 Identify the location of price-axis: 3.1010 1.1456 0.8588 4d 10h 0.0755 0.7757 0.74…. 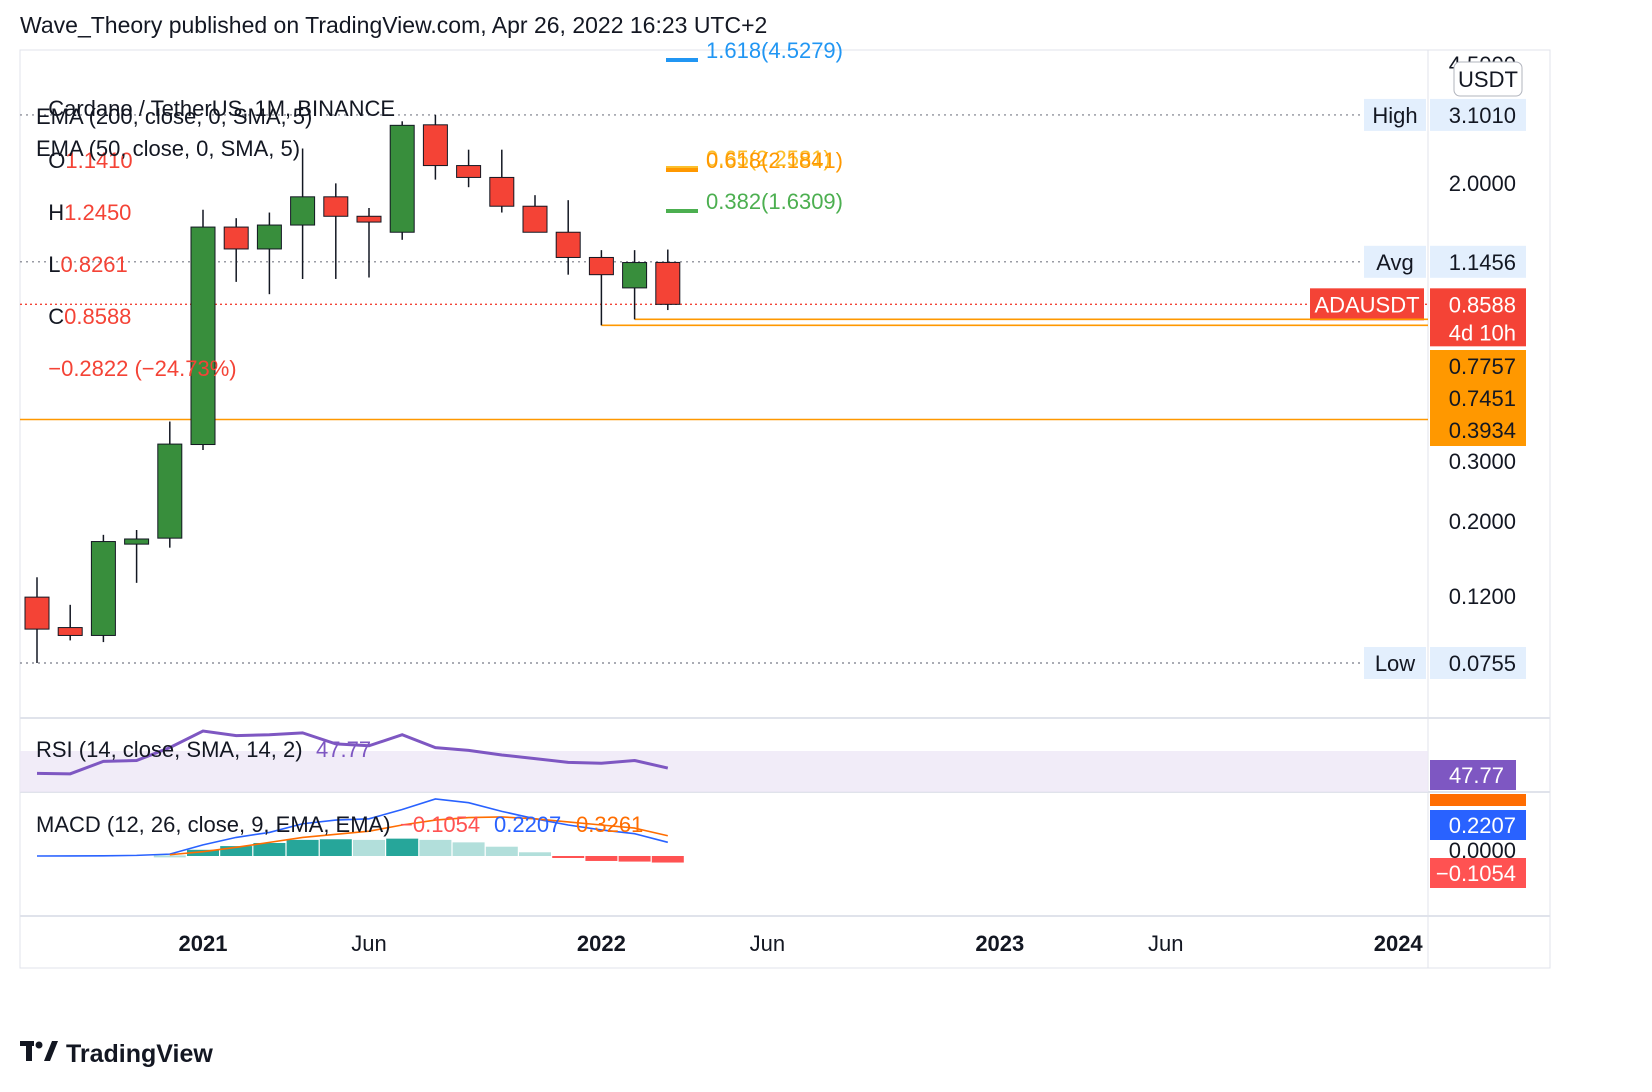
(1478, 470).